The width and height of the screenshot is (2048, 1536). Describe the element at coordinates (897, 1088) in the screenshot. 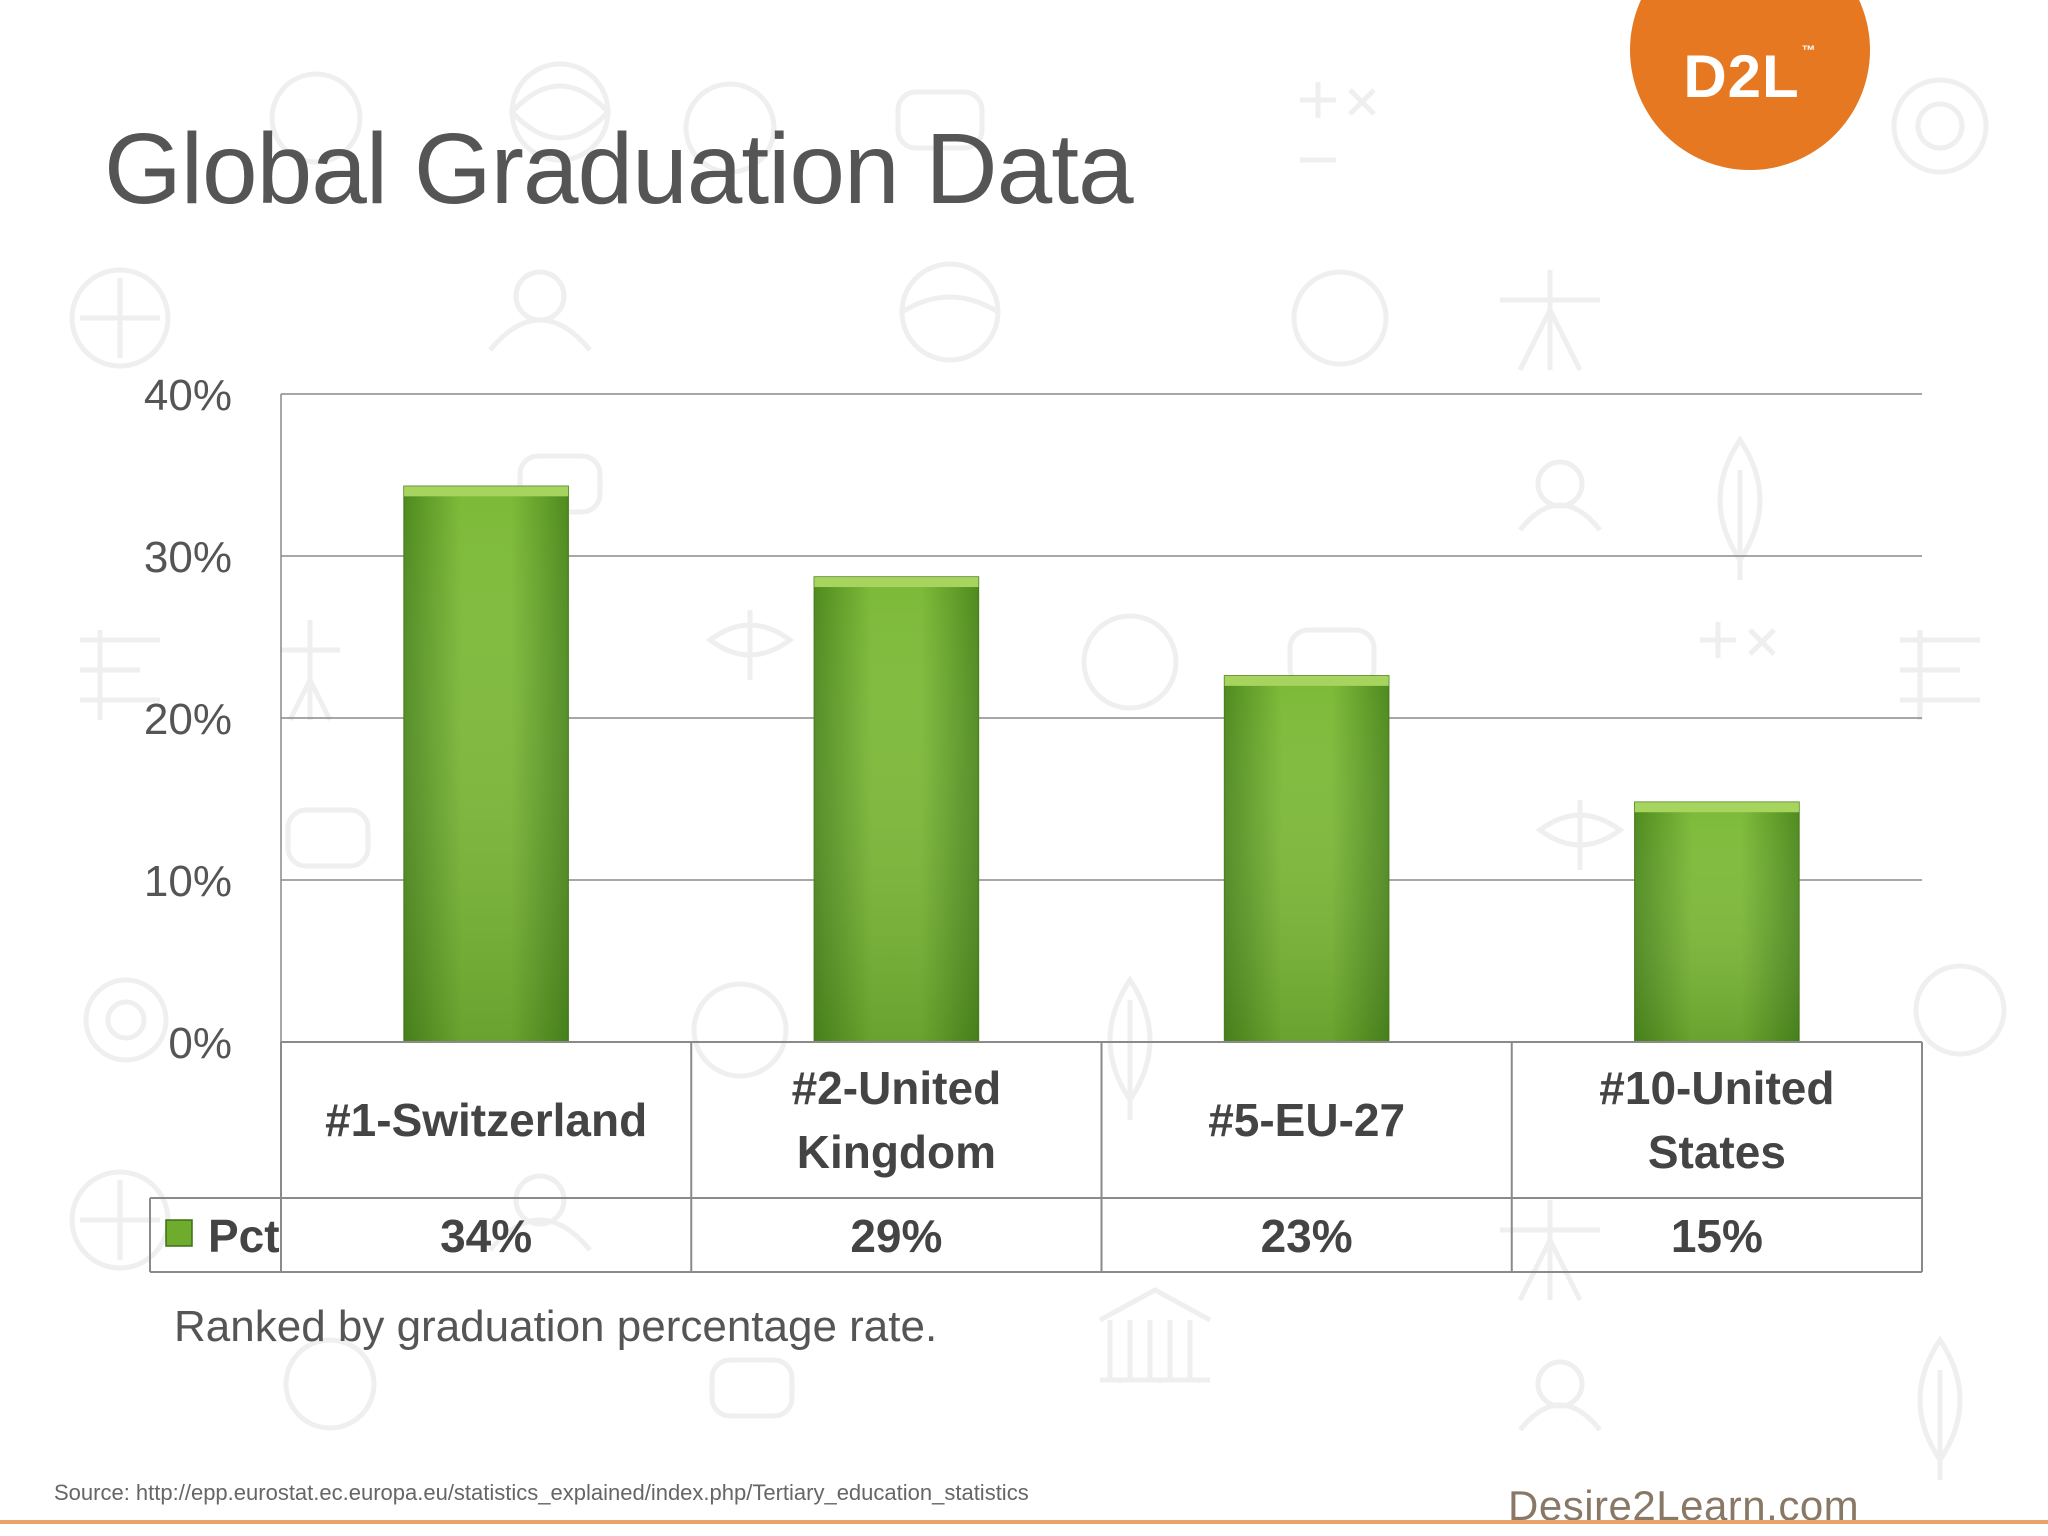

I see `category-label: #2-United` at that location.